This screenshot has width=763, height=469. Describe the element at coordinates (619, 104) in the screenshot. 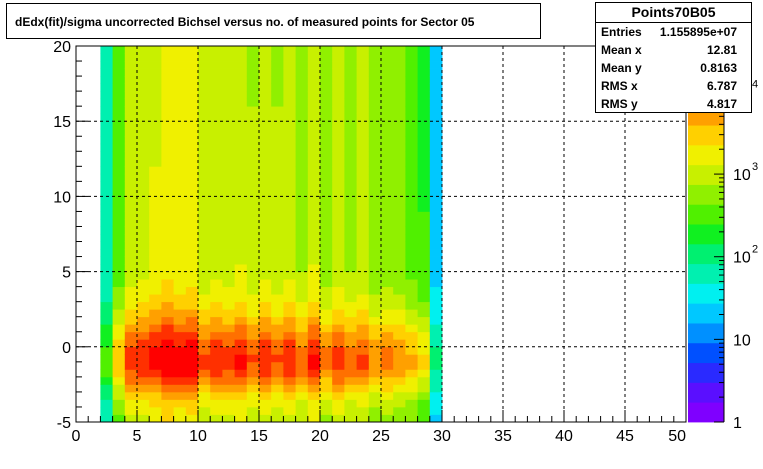

I see `stats-label: RMS y` at that location.